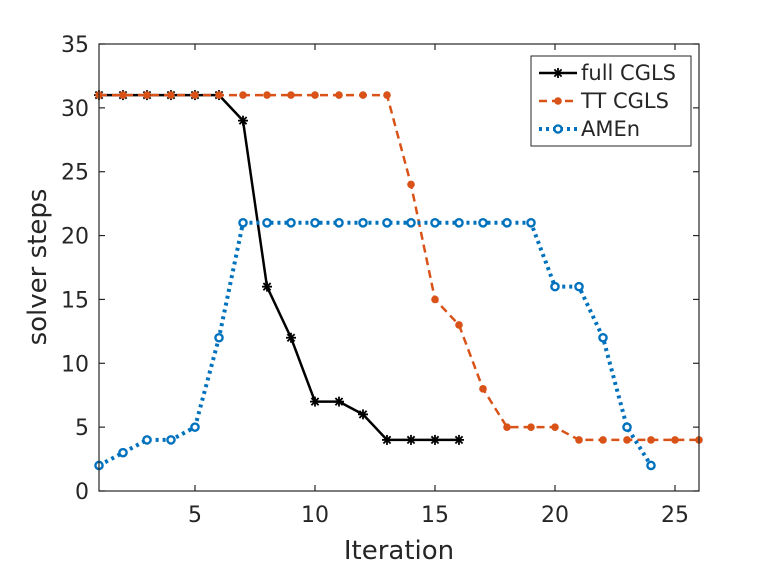  Describe the element at coordinates (82, 492) in the screenshot. I see `y-tick-label: 0` at that location.